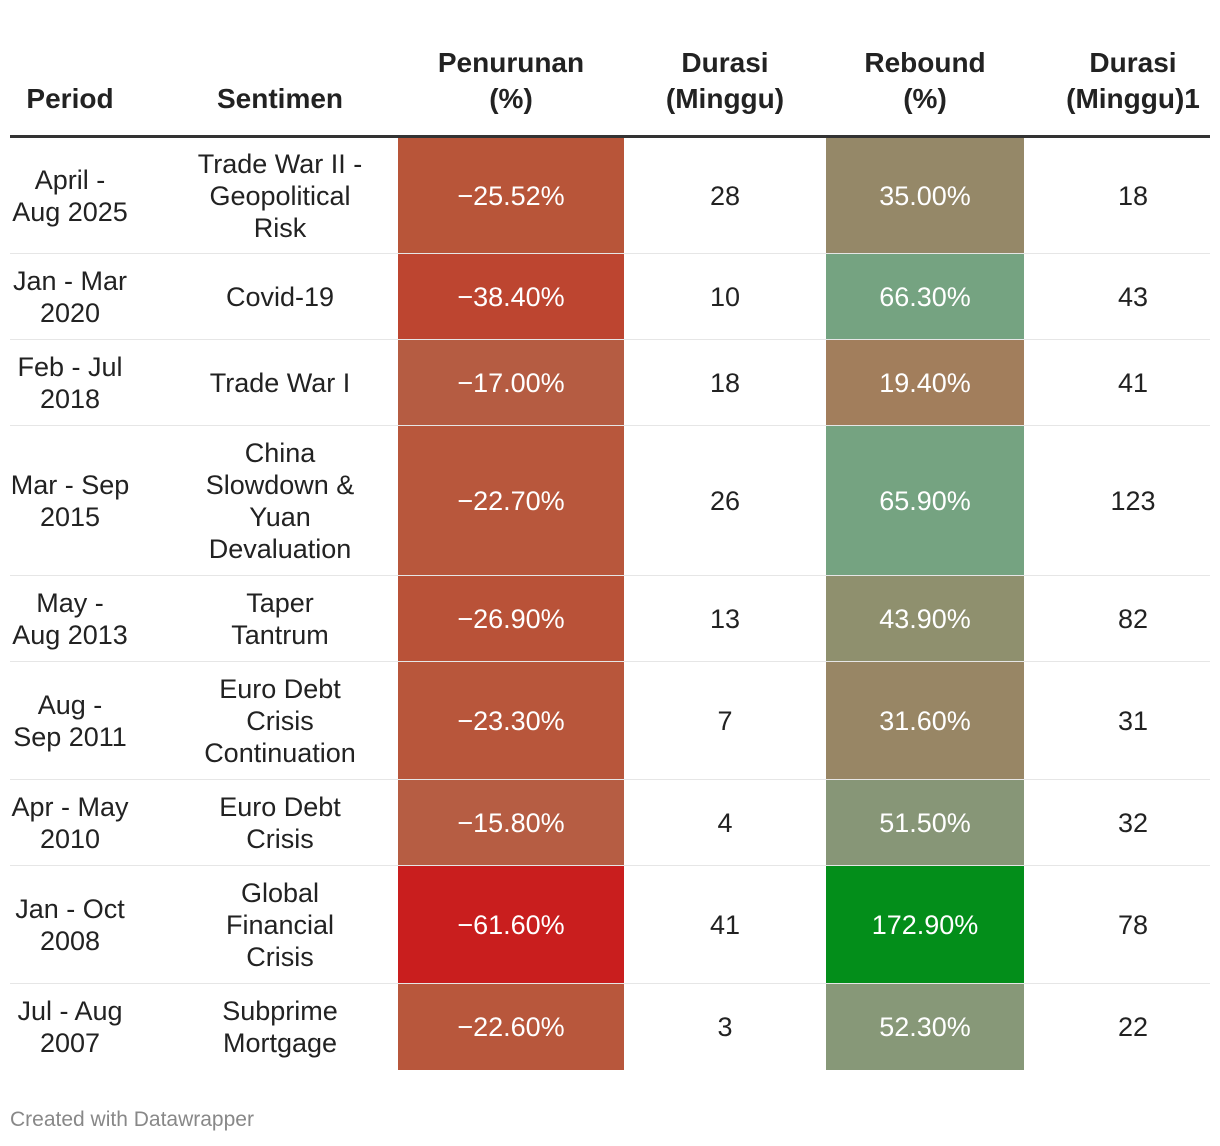  I want to click on sentimen-cell: Subprime Mortgage, so click(280, 1027).